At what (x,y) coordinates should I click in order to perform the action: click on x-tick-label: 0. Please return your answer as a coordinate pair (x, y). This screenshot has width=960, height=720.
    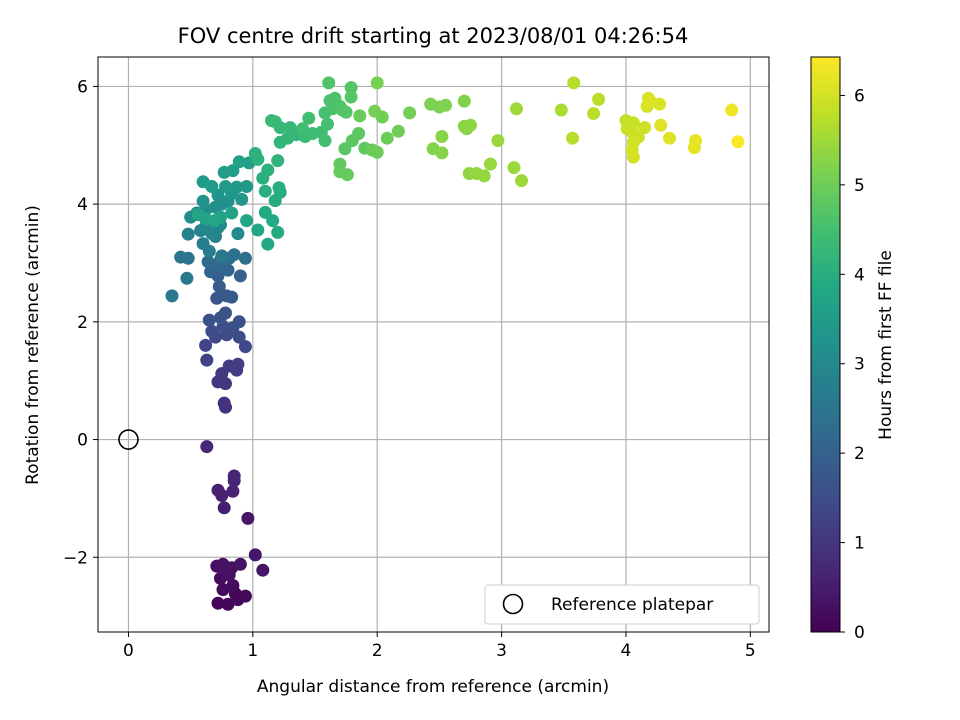
    Looking at the image, I should click on (128, 651).